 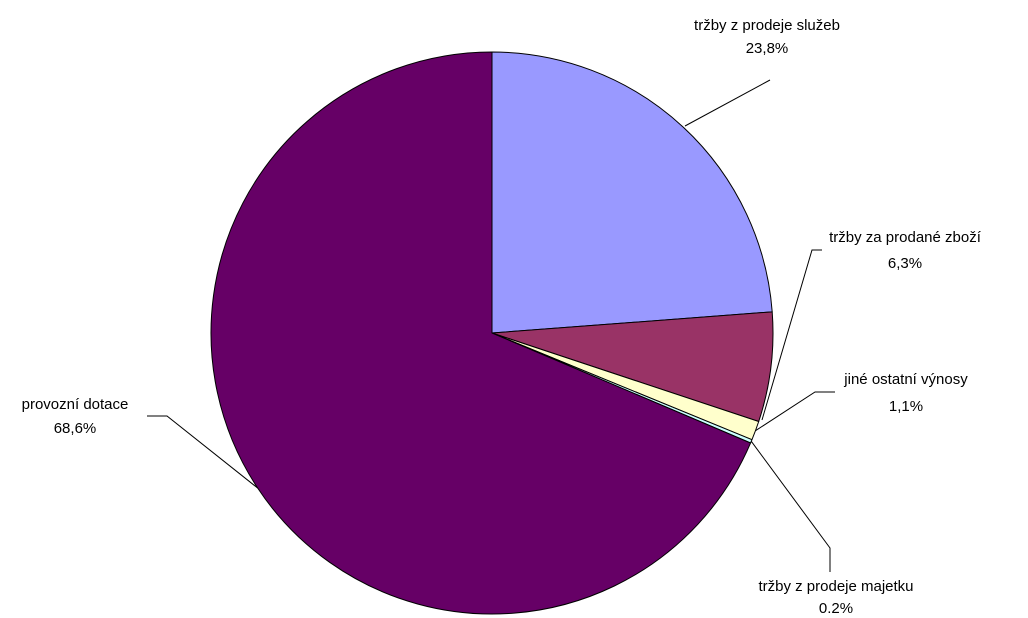 I want to click on leader-line-tržby-z-prodeje-majetku, so click(x=790, y=506).